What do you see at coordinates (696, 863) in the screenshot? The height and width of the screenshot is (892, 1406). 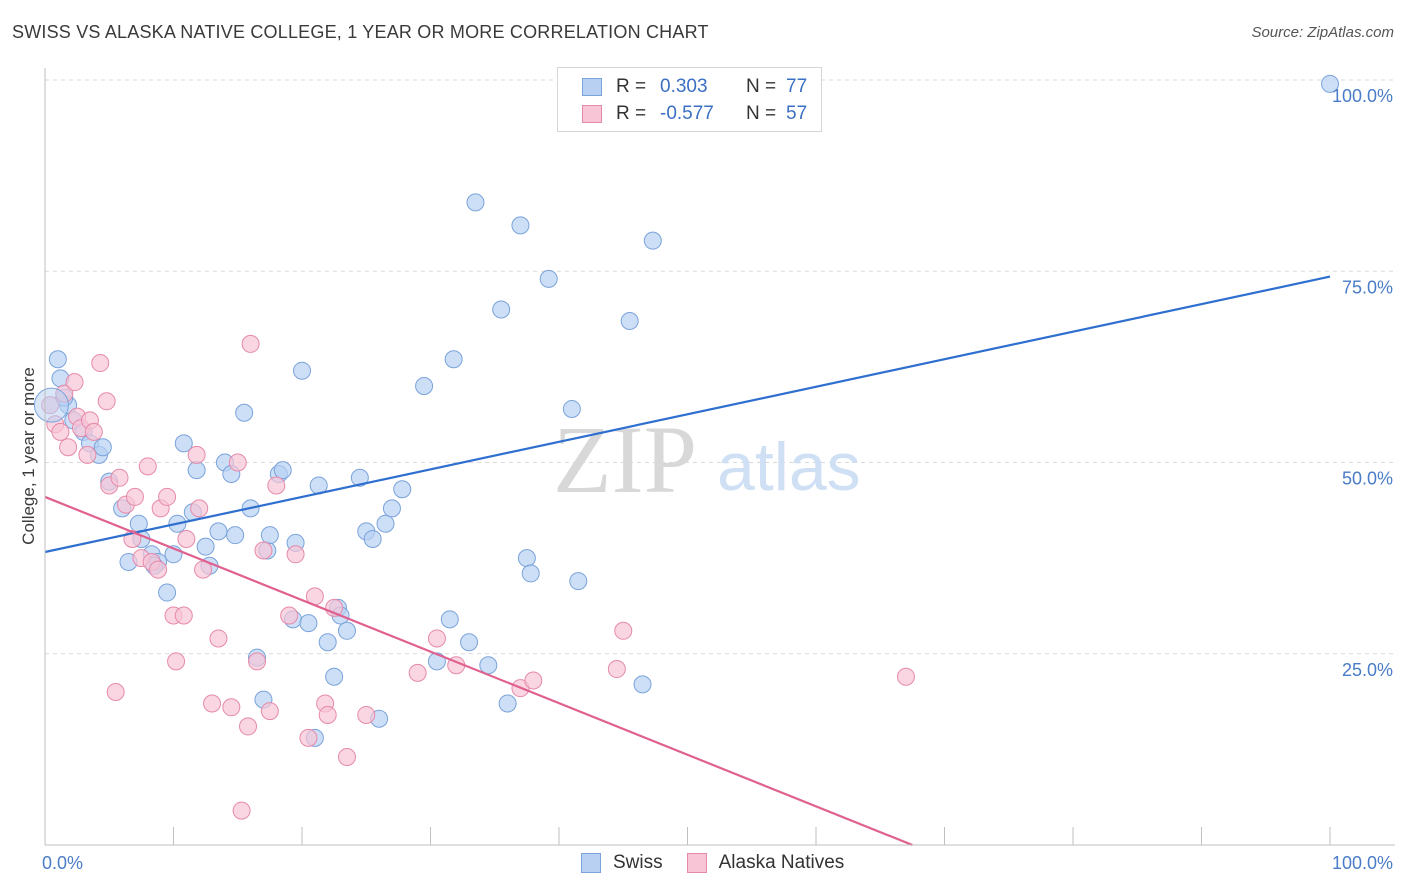 I see `legend-alaska-swatch` at bounding box center [696, 863].